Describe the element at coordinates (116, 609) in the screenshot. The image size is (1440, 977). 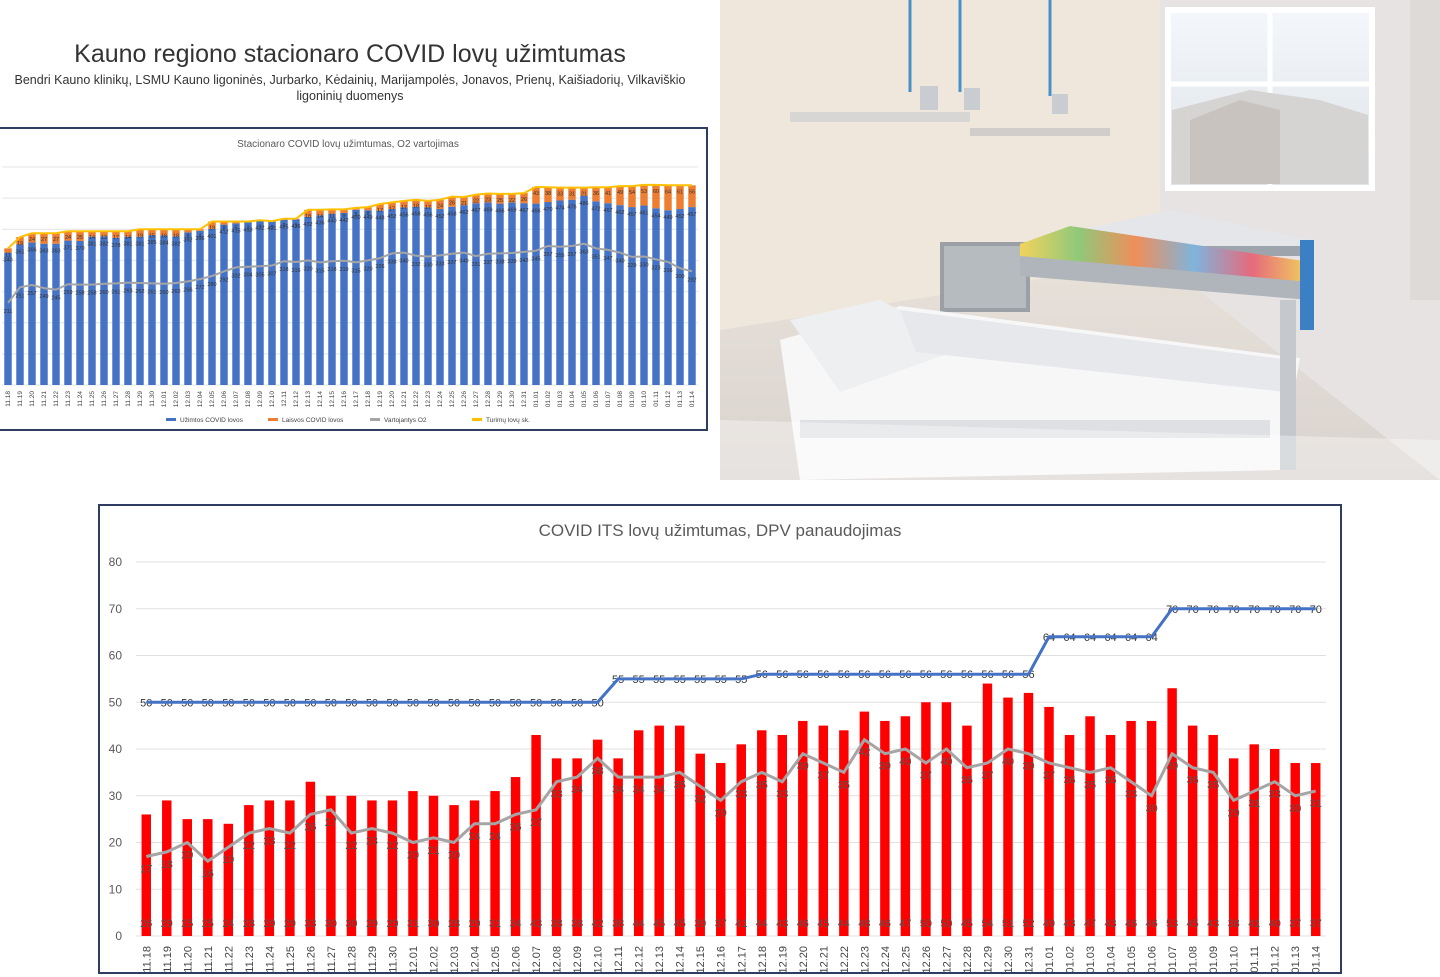
I see `y-tick-label: 70` at that location.